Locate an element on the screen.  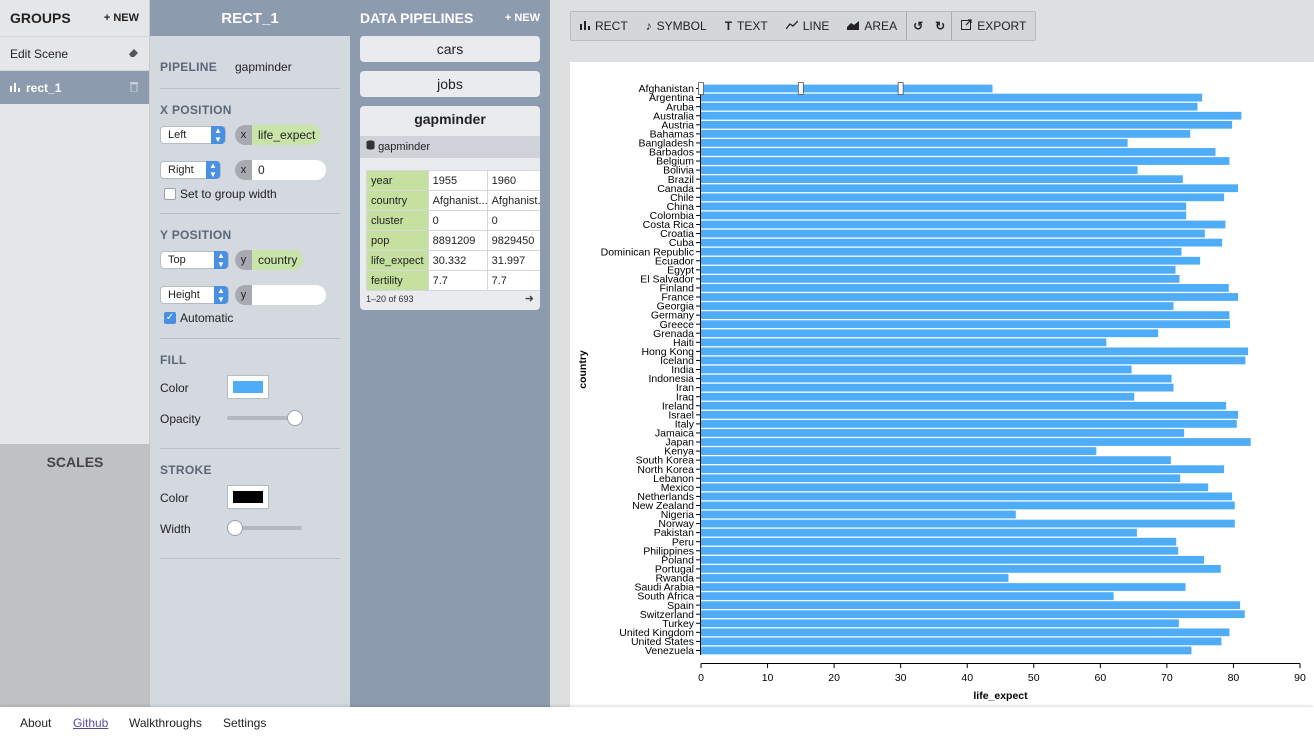
group-width-checkbox is located at coordinates (170, 194).